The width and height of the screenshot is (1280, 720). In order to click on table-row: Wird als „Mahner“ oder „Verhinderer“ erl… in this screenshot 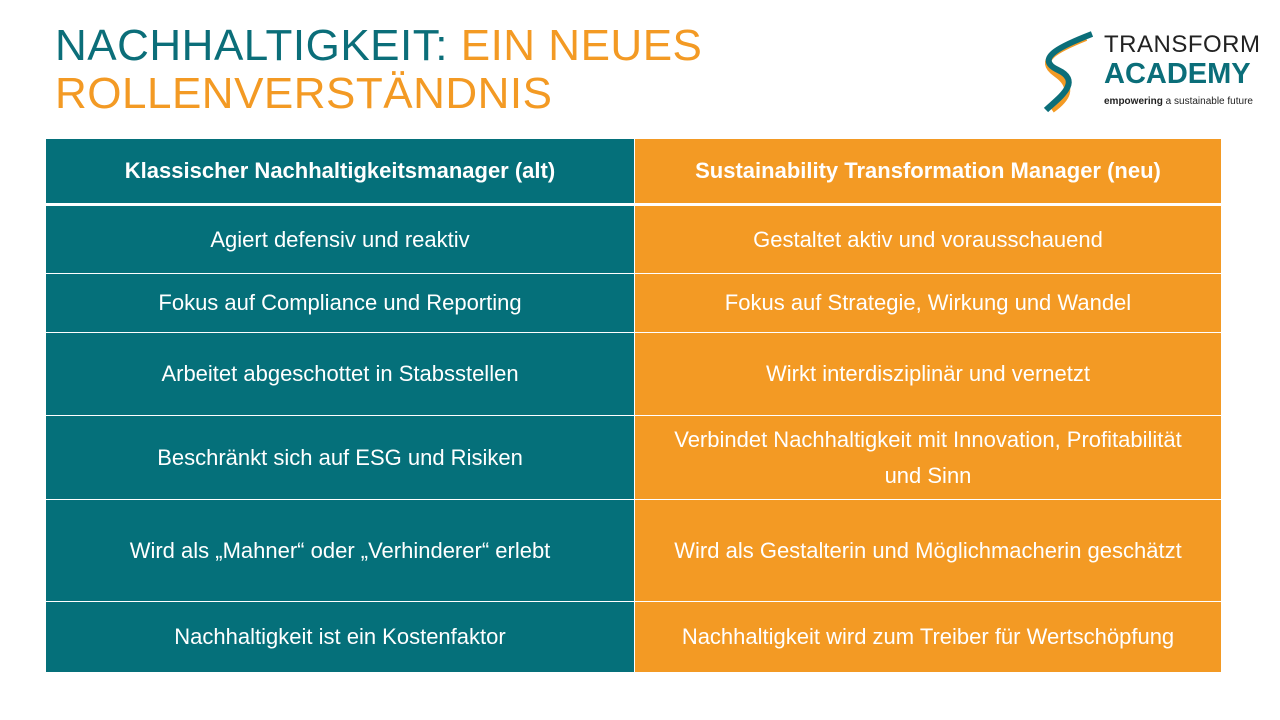, I will do `click(633, 550)`.